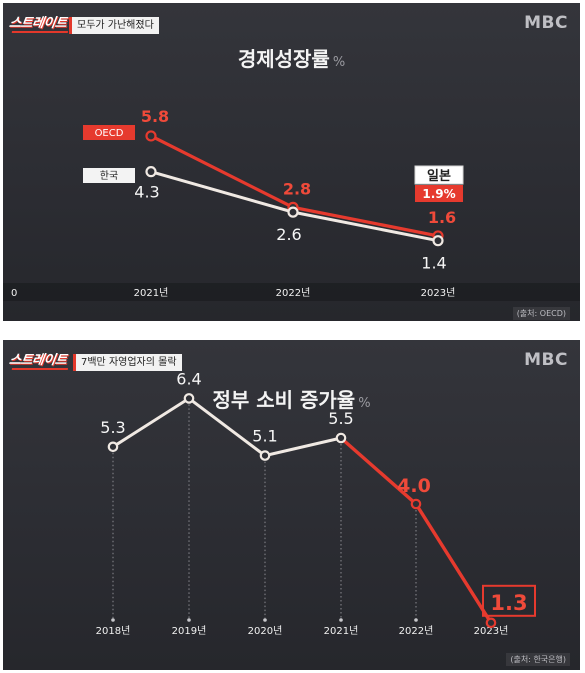 The width and height of the screenshot is (585, 673). What do you see at coordinates (414, 486) in the screenshot?
I see `data-label-highlight: 4.0` at bounding box center [414, 486].